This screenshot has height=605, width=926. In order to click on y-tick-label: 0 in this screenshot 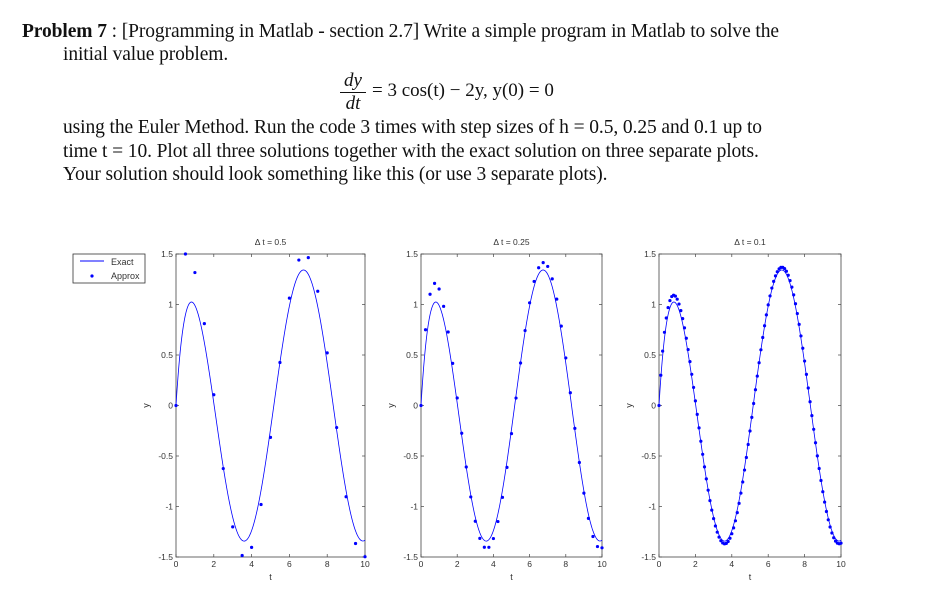, I will do `click(170, 406)`.